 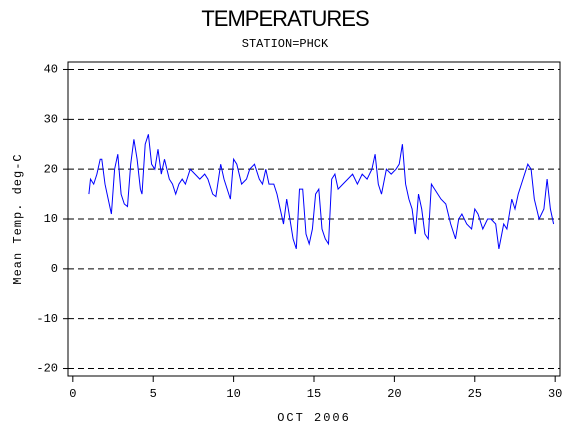 What do you see at coordinates (51, 119) in the screenshot?
I see `y-tick-label: 30` at bounding box center [51, 119].